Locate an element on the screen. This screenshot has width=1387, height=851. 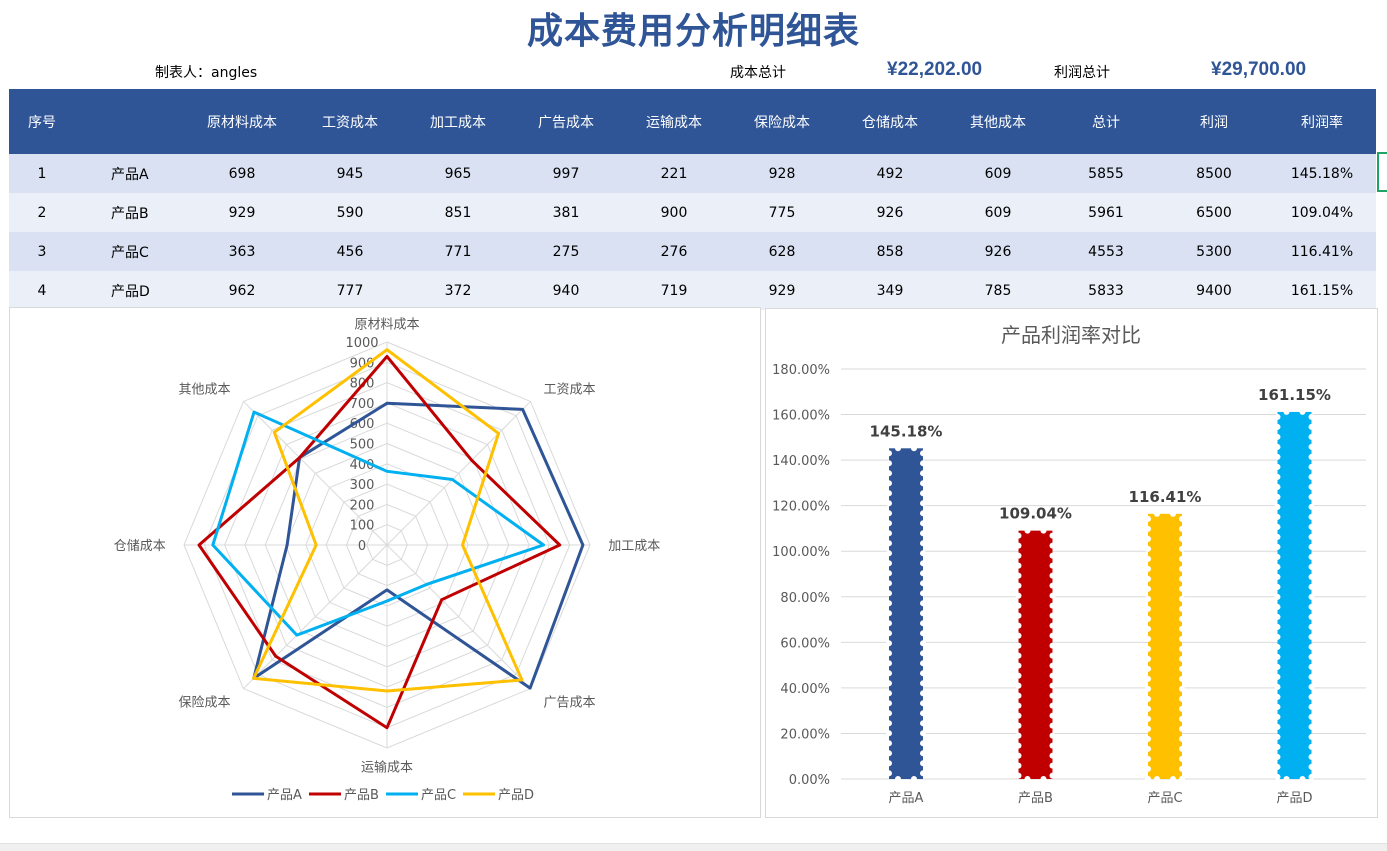
table-cell: 145.18% is located at coordinates (1322, 173).